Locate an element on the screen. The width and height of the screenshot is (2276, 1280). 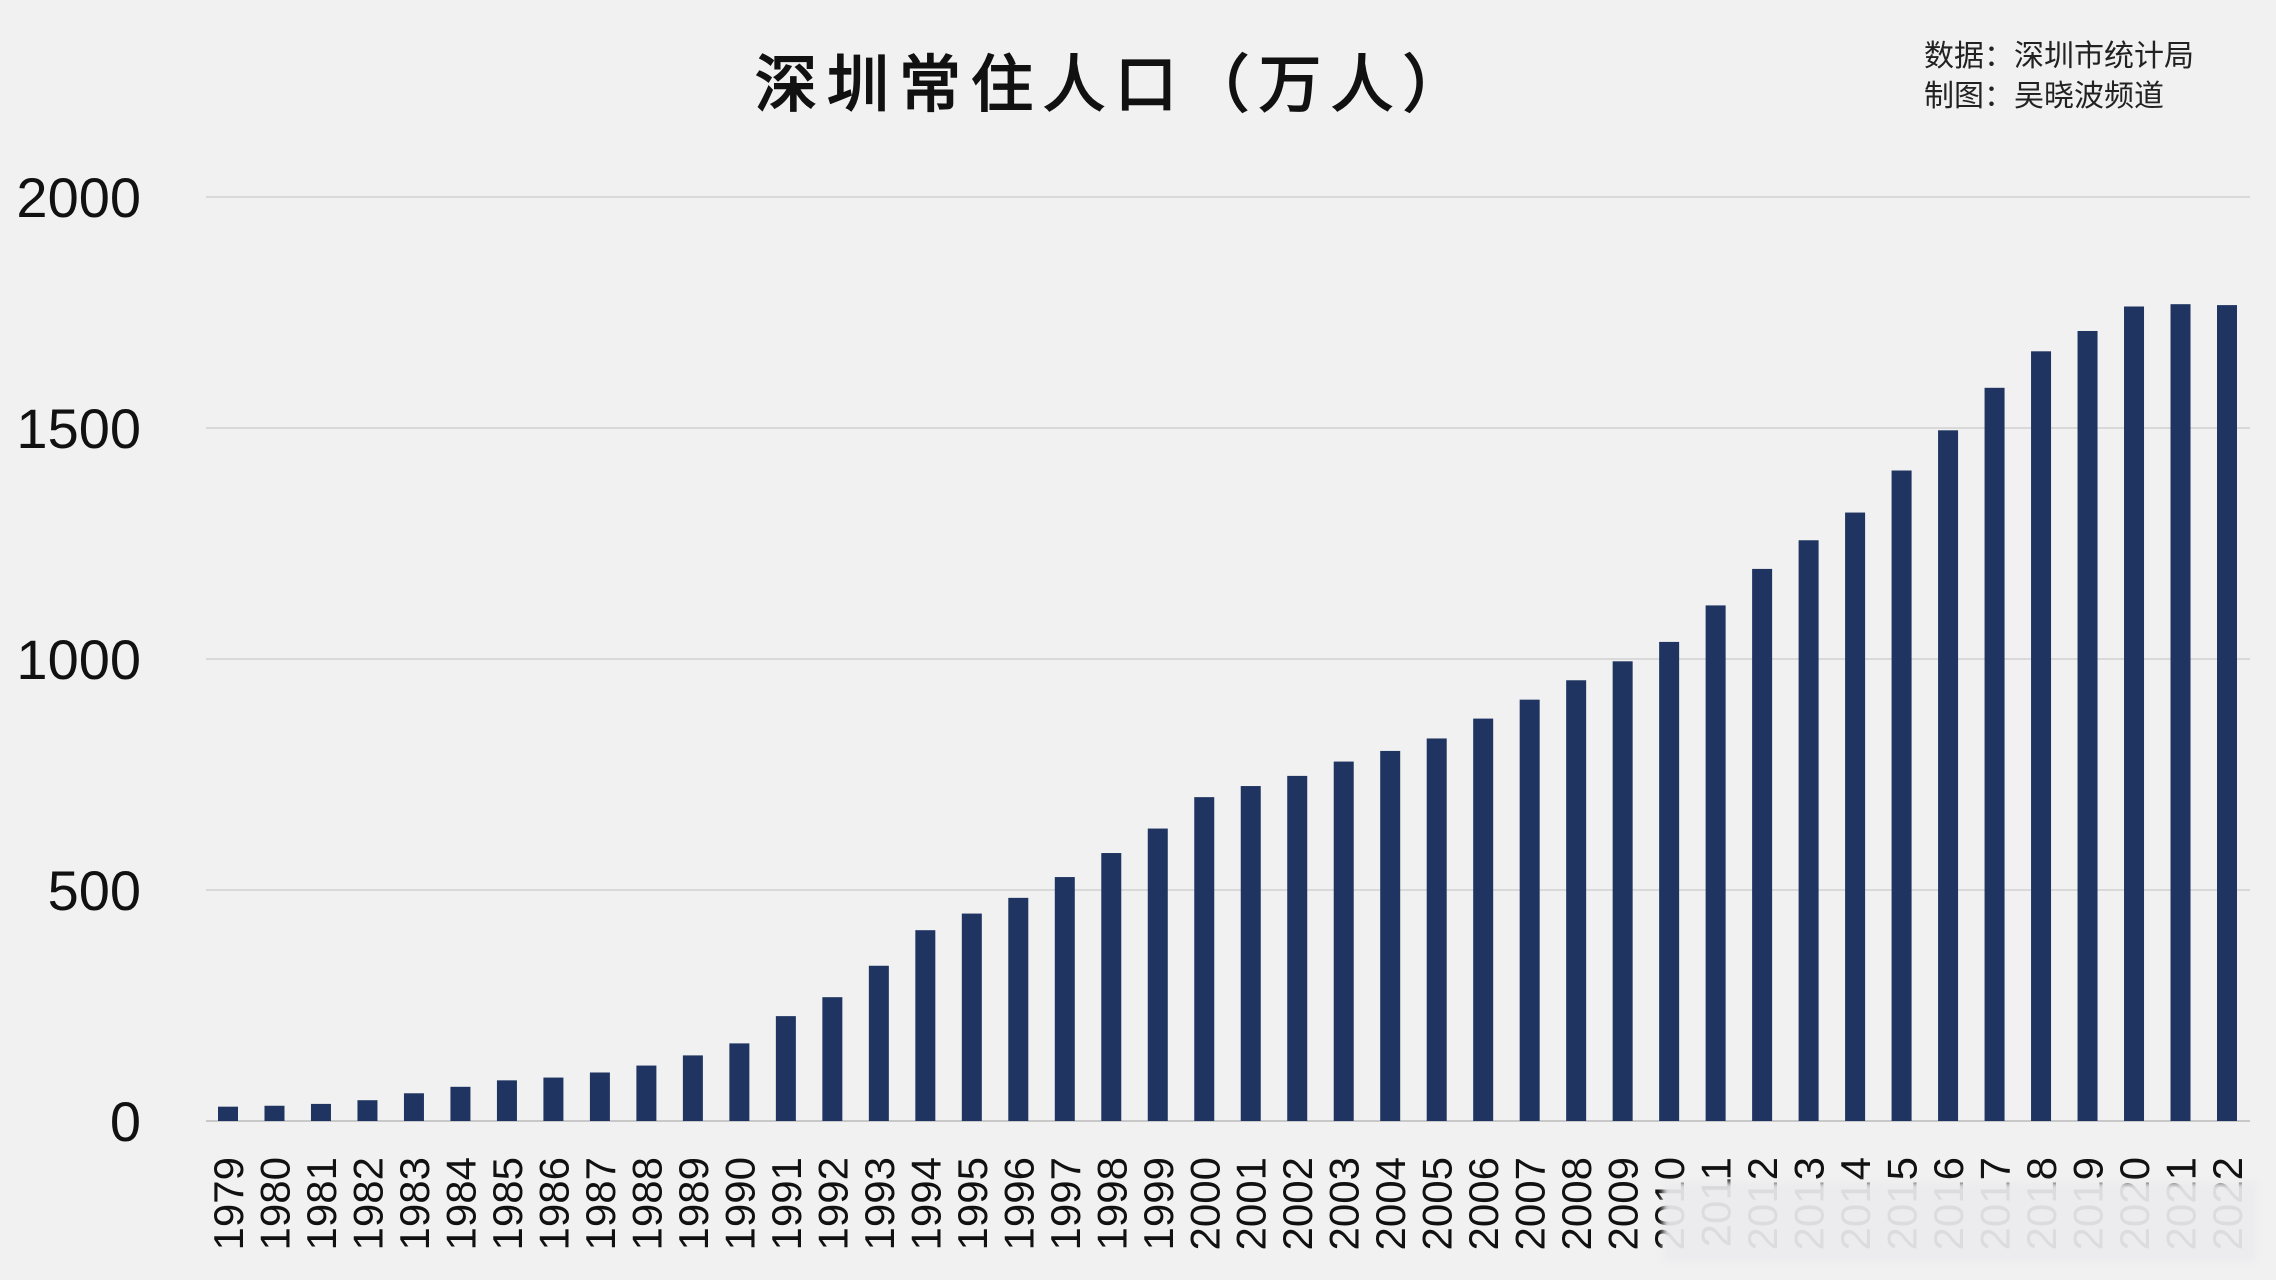
x-tick-label: 2007 is located at coordinates (1530, 1203).